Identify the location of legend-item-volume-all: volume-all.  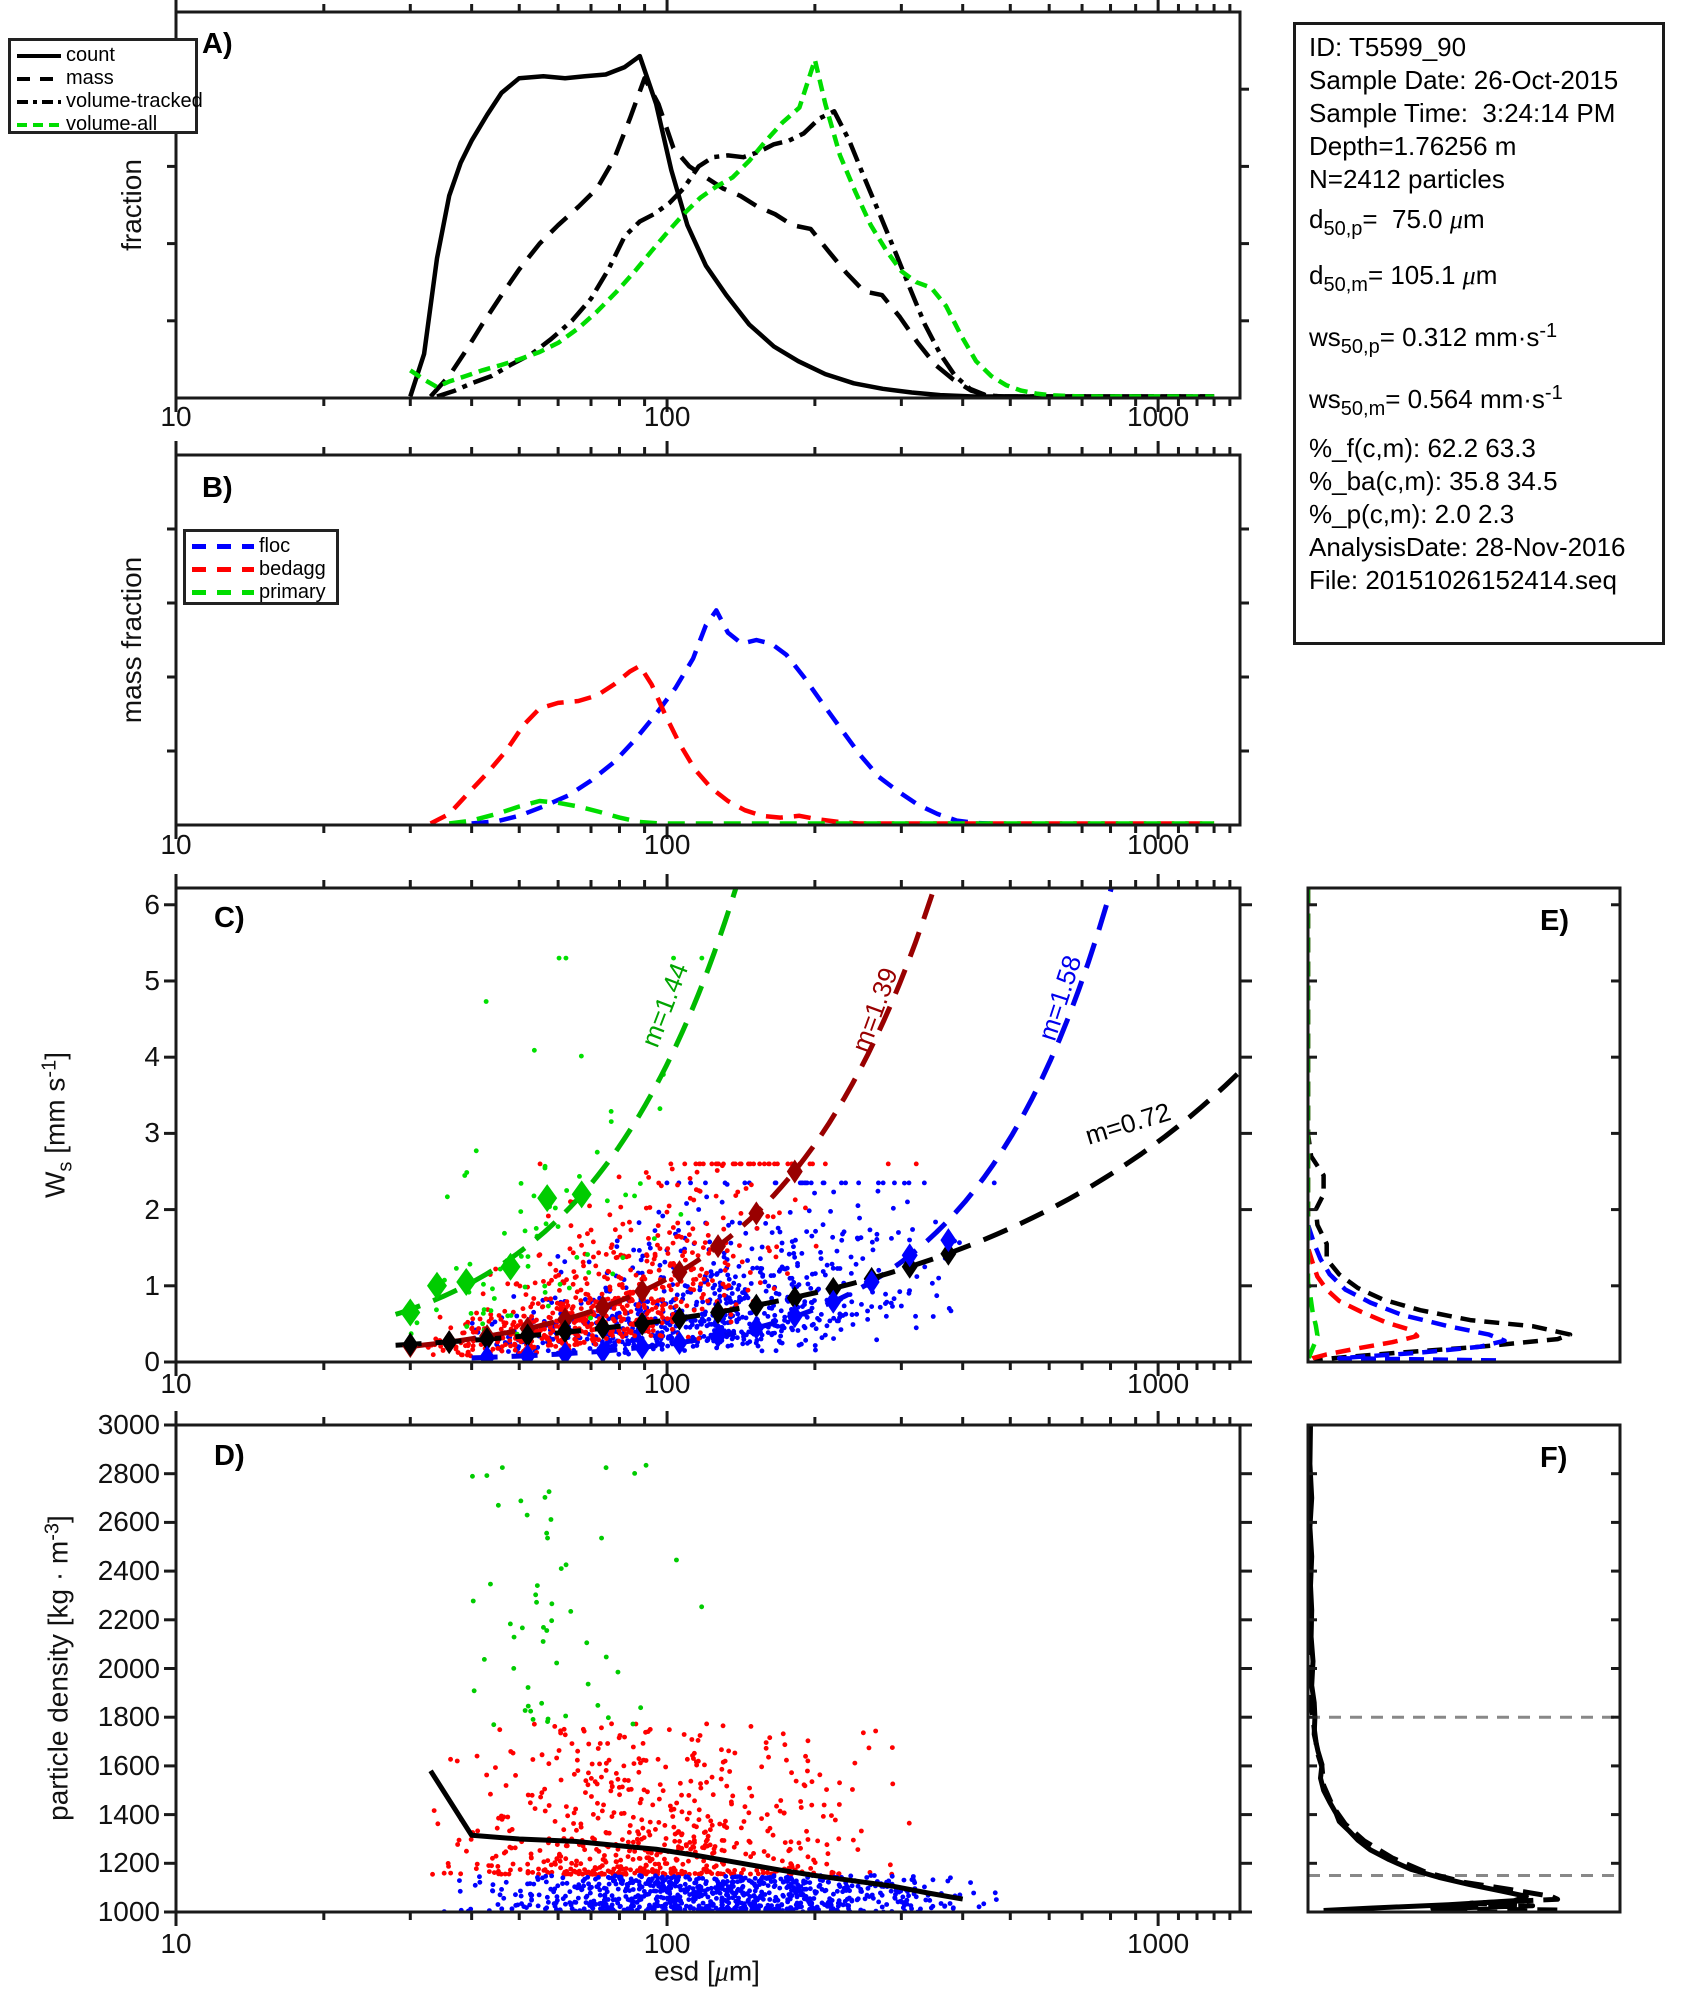
(106, 124).